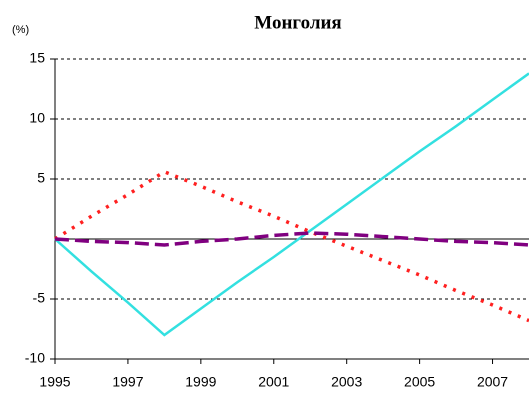 This screenshot has width=529, height=403. What do you see at coordinates (492, 382) in the screenshot?
I see `x-tick-label: 2007` at bounding box center [492, 382].